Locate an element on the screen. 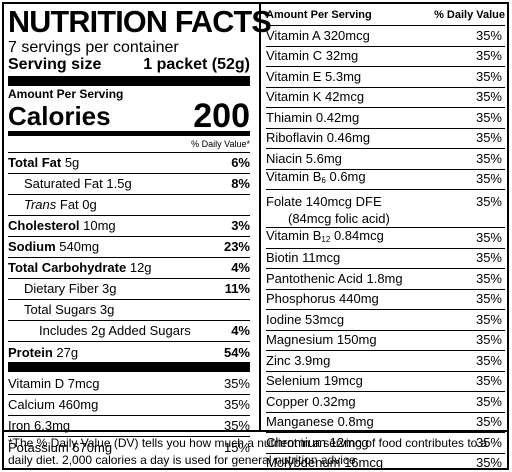  micronutrient-name: Pantothenic Acid is located at coordinates (314, 278).